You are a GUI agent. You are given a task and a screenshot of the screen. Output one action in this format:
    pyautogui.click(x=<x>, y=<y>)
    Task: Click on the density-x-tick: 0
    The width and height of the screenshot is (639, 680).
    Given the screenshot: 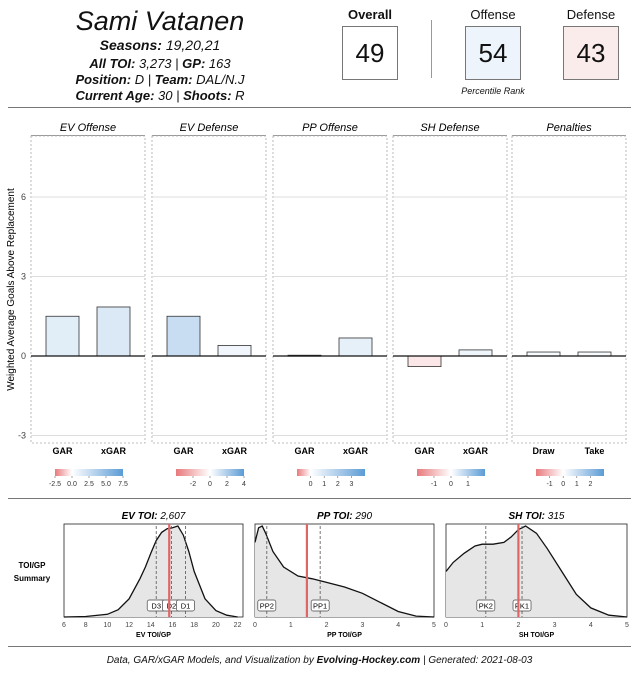 What is the action you would take?
    pyautogui.click(x=255, y=625)
    